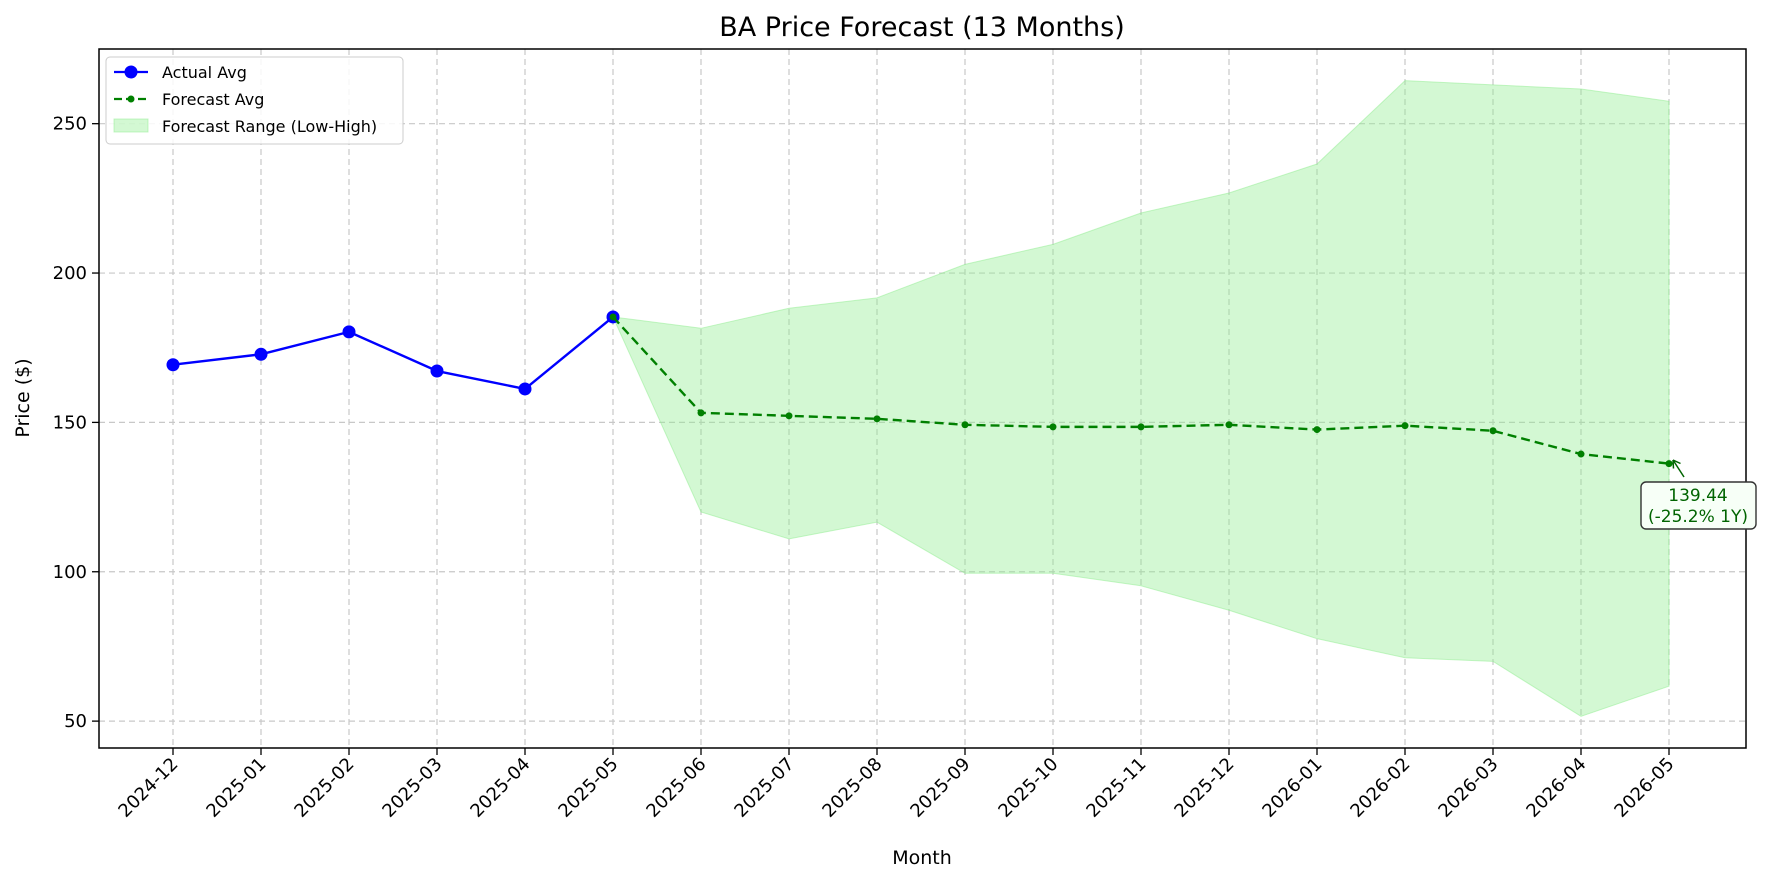 The width and height of the screenshot is (1772, 883). Describe the element at coordinates (940, 788) in the screenshot. I see `x-tick-label: 2025-09` at that location.